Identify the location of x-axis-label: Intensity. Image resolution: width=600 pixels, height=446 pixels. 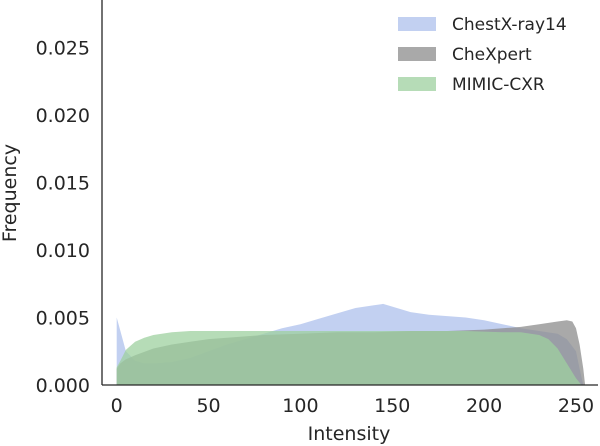
(349, 434).